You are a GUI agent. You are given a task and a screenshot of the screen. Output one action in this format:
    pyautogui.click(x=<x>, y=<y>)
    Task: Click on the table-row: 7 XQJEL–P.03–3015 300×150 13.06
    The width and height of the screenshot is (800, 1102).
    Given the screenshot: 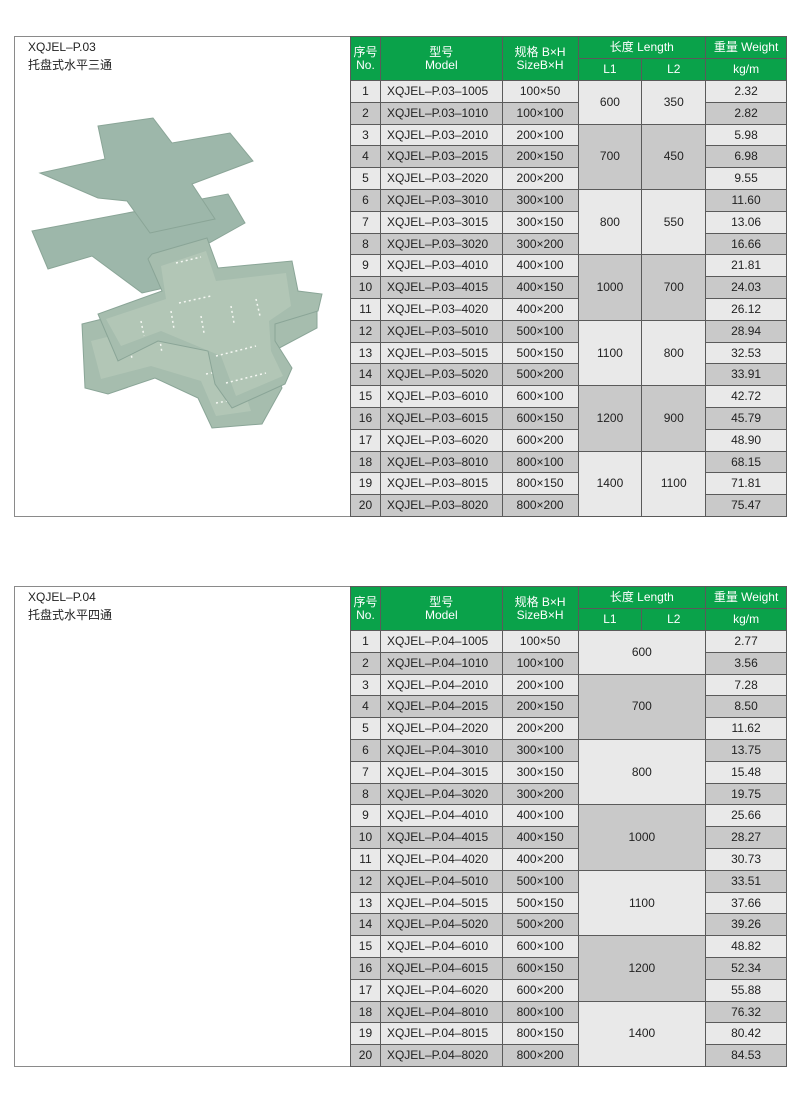 What is the action you would take?
    pyautogui.click(x=568, y=222)
    